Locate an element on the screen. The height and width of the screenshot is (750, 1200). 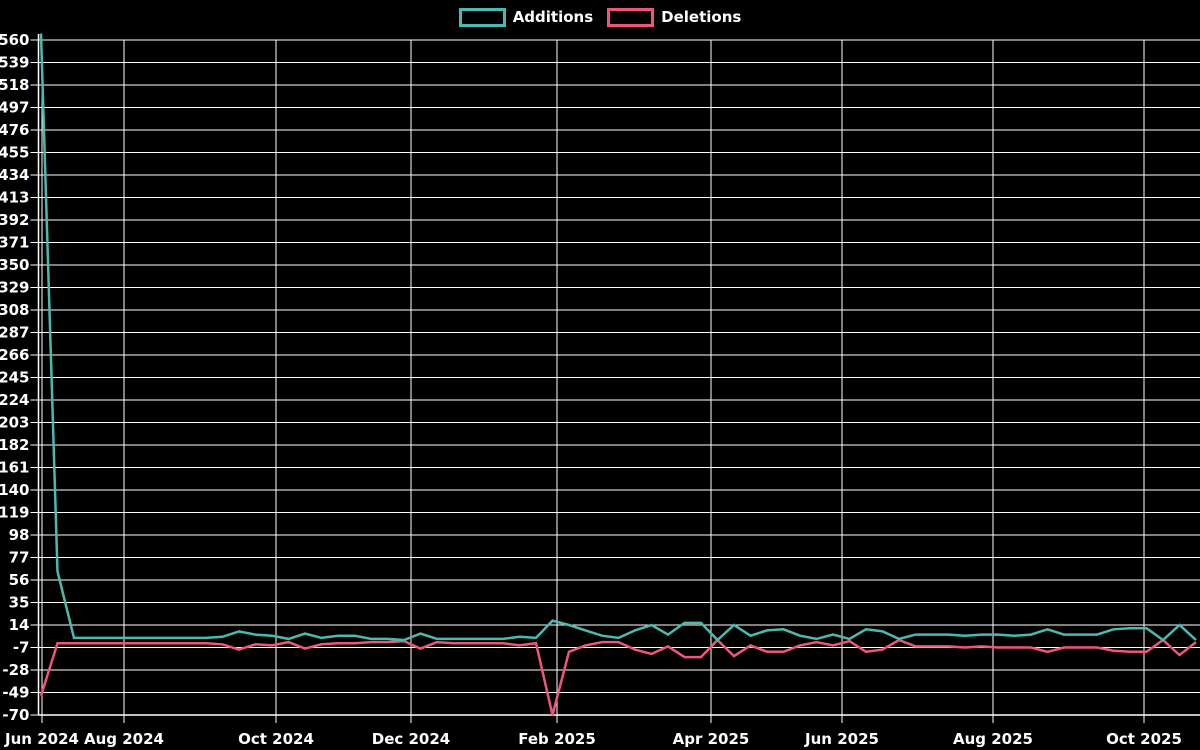
y-axis-label: 476 is located at coordinates (15, 130).